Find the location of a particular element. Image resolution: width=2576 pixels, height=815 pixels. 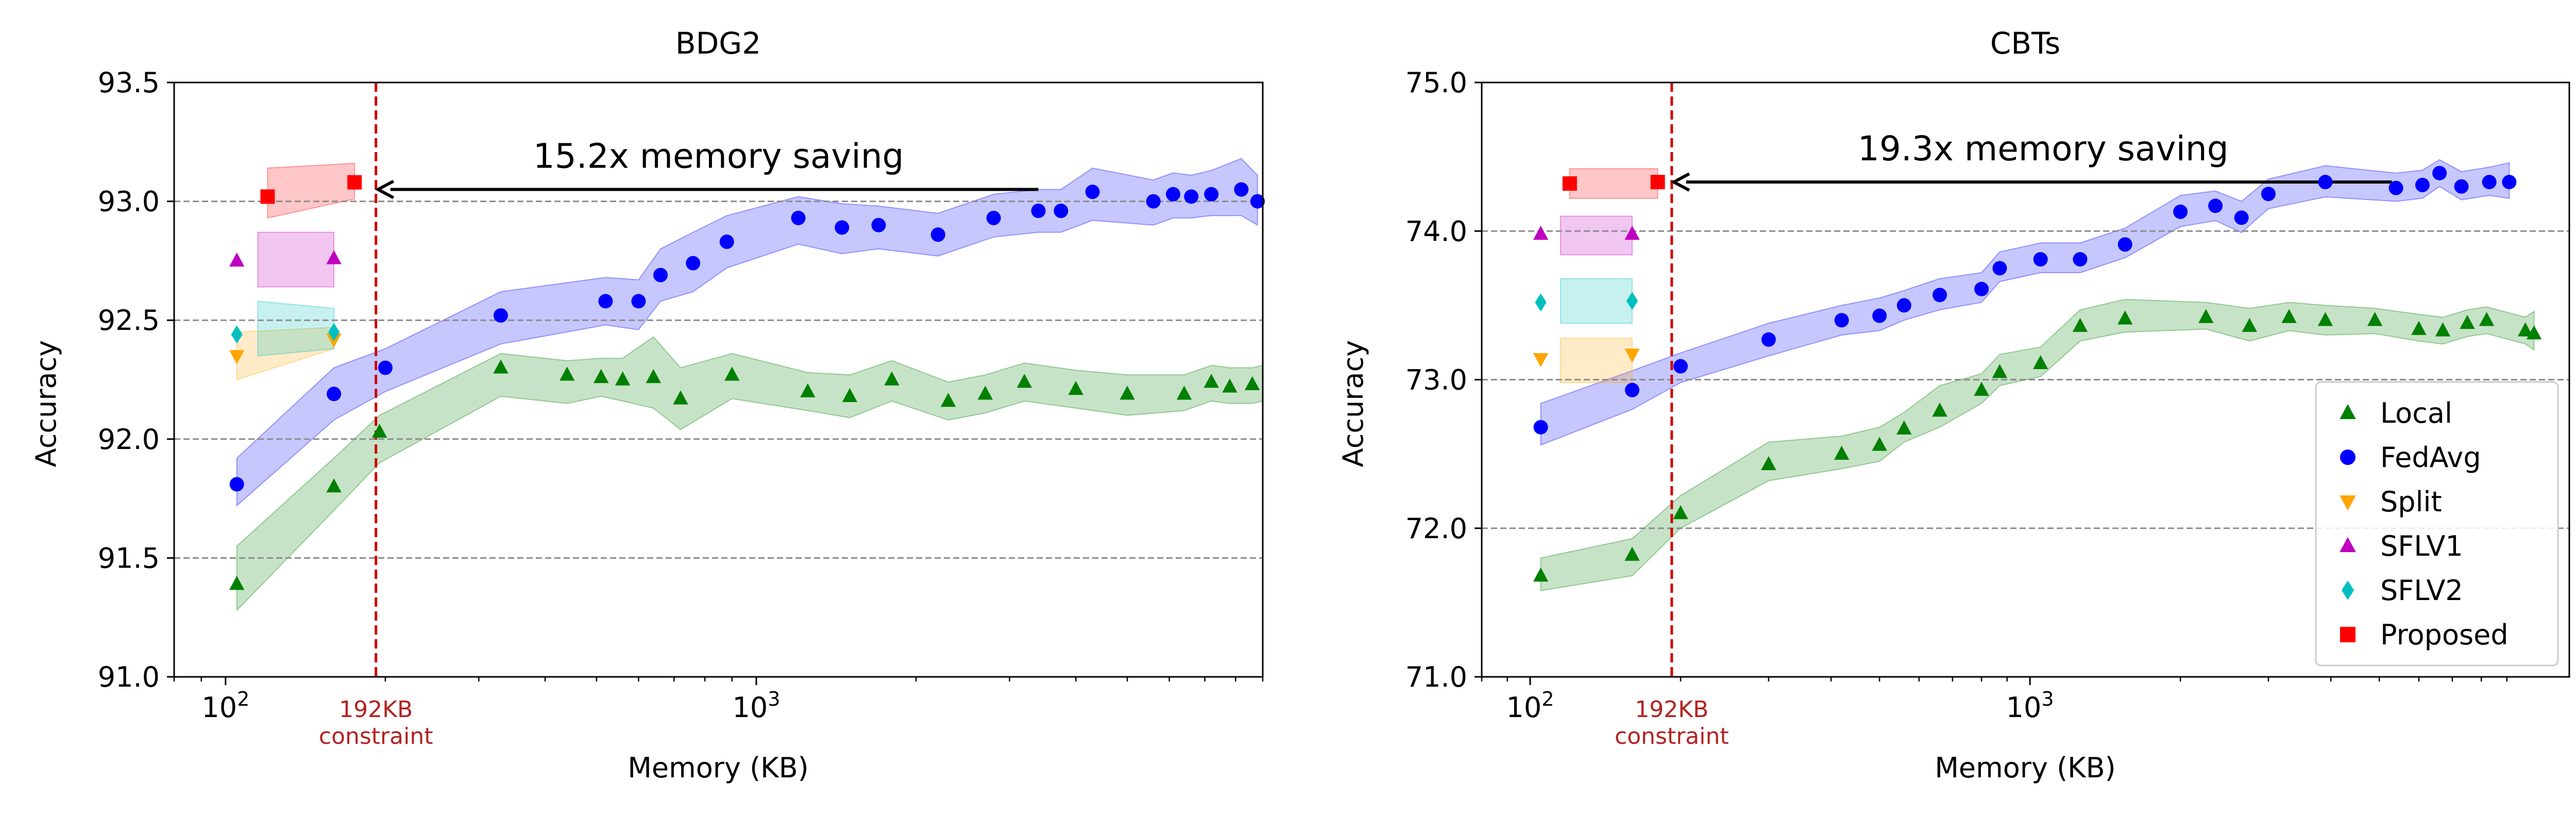

y-tick-label: 91.5 is located at coordinates (129, 558).